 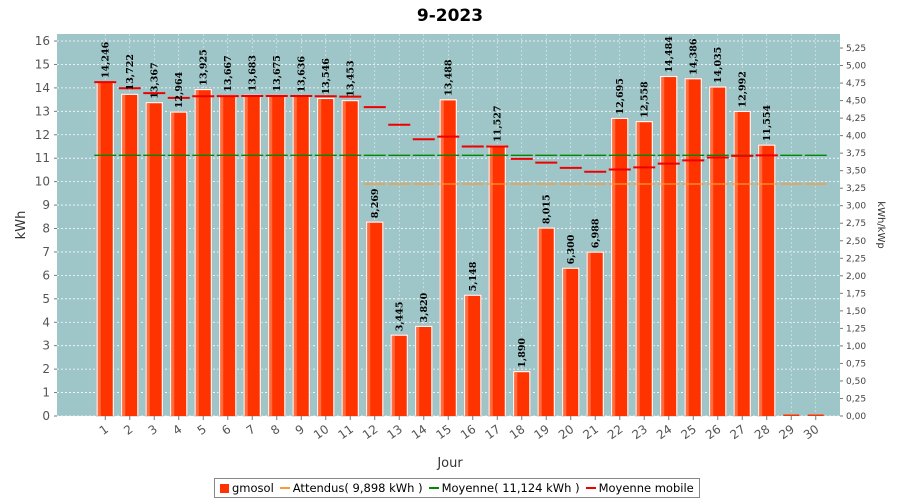 I want to click on value-label: 11,554, so click(x=767, y=122).